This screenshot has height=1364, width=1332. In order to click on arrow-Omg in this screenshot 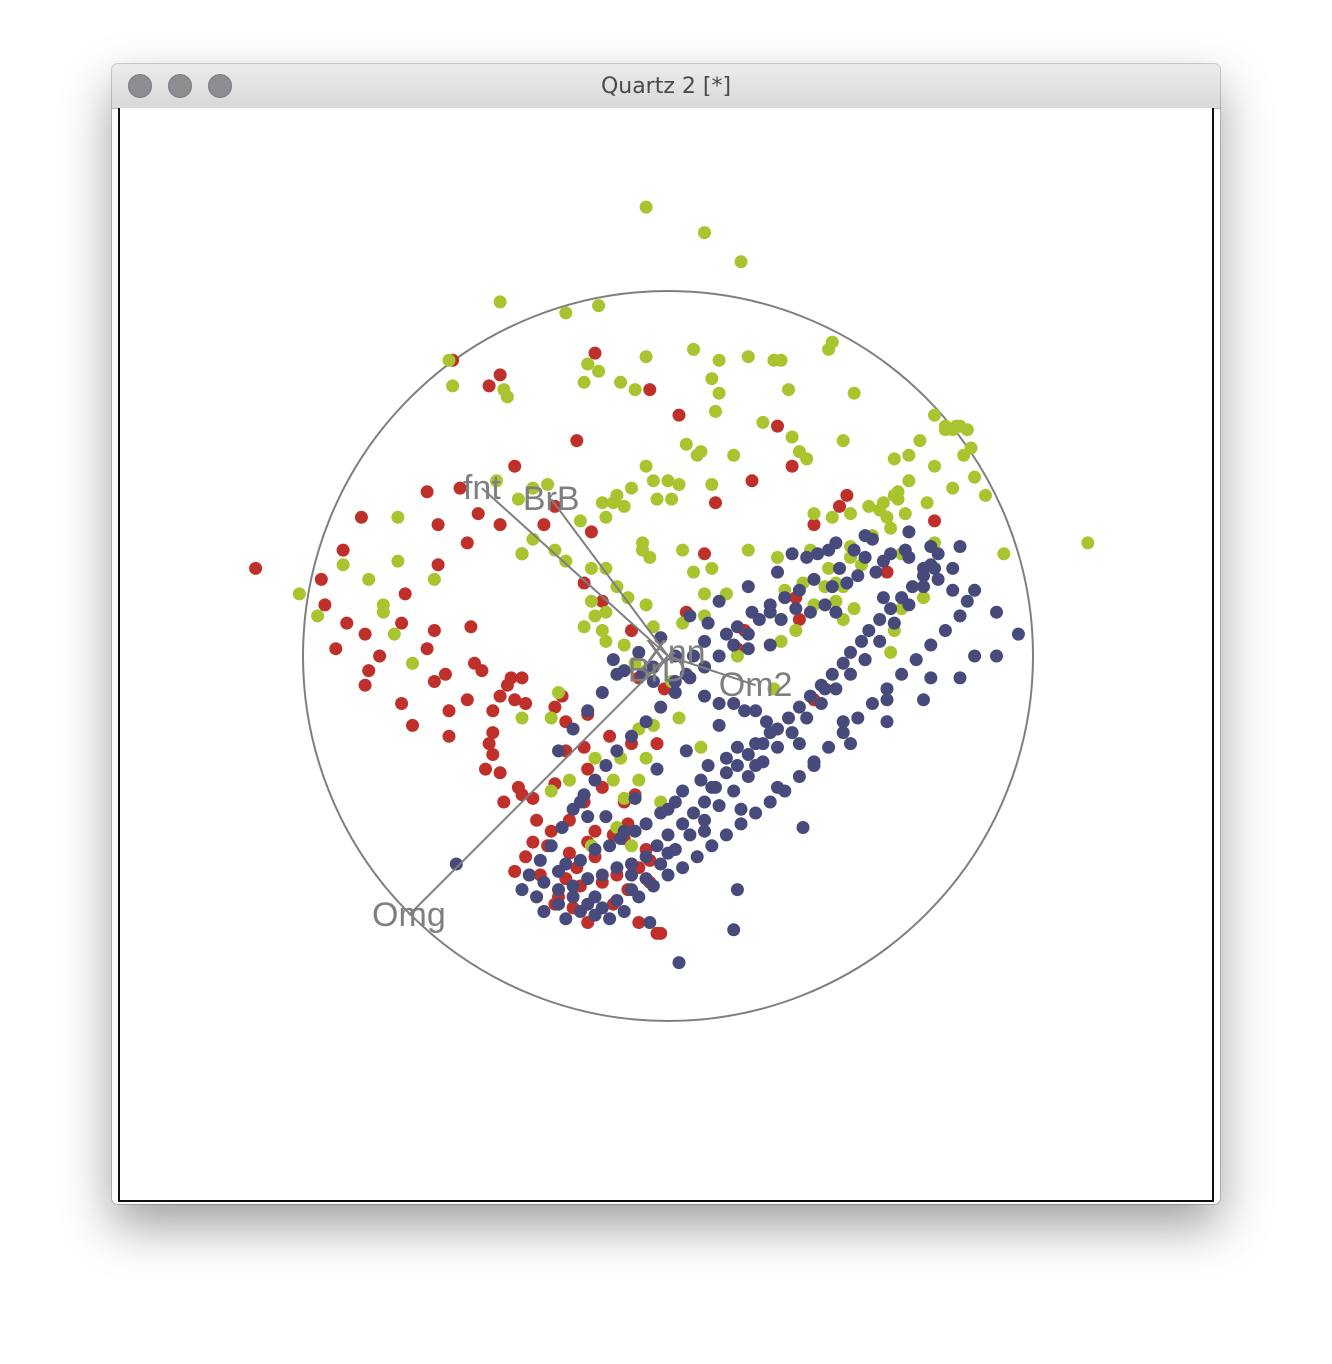, I will do `click(538, 785)`.